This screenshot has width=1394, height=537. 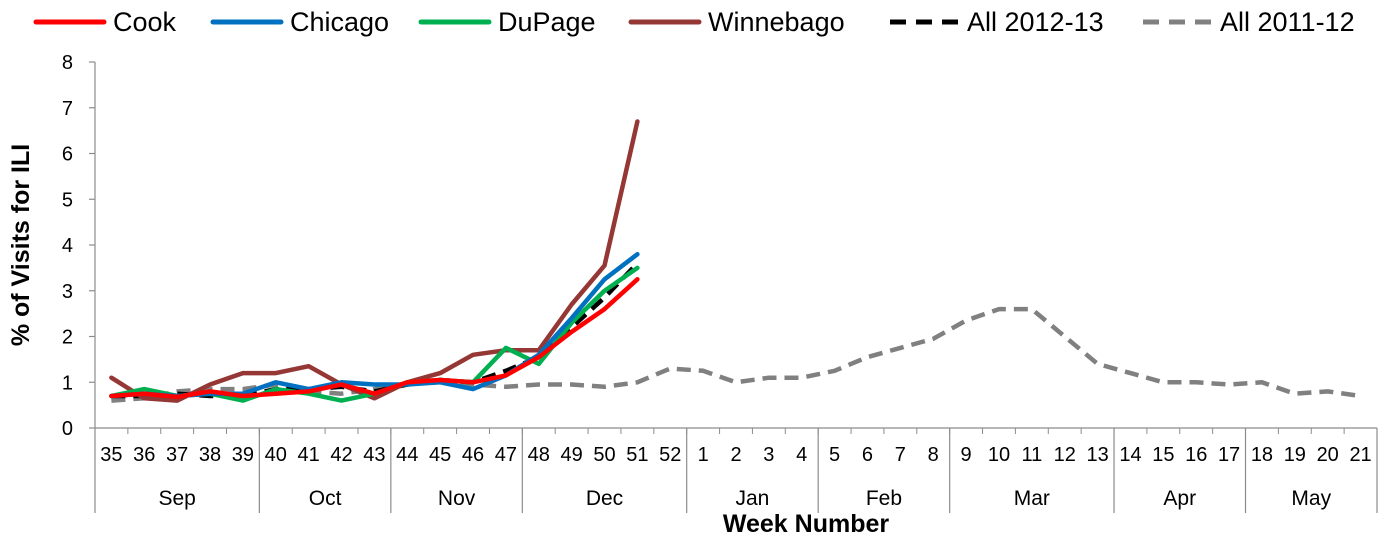 I want to click on legend-item: All 2011-12, so click(x=1247, y=22).